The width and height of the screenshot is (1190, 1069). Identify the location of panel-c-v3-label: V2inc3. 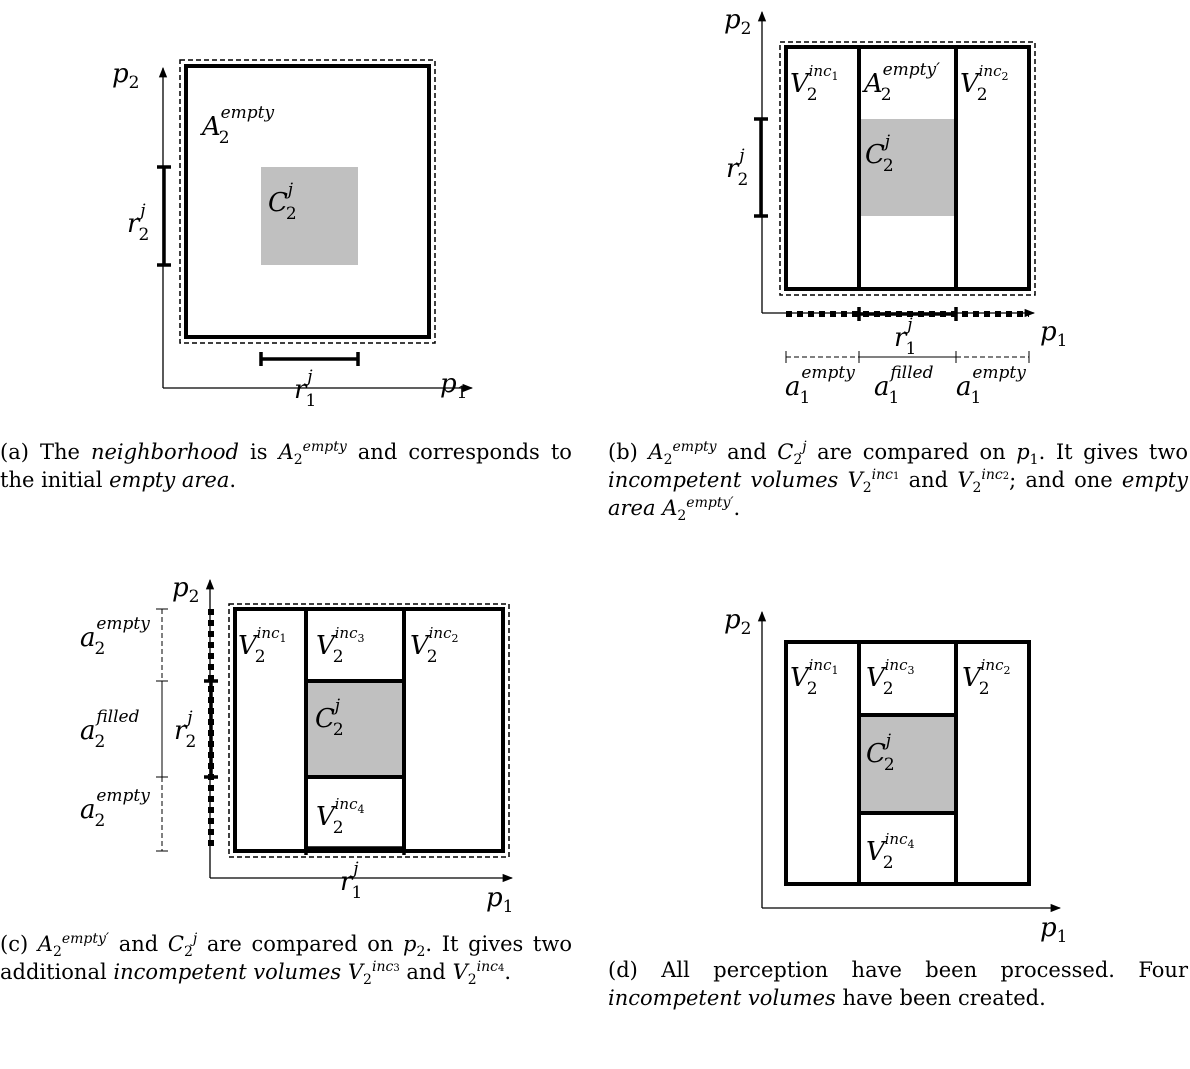
(340, 645).